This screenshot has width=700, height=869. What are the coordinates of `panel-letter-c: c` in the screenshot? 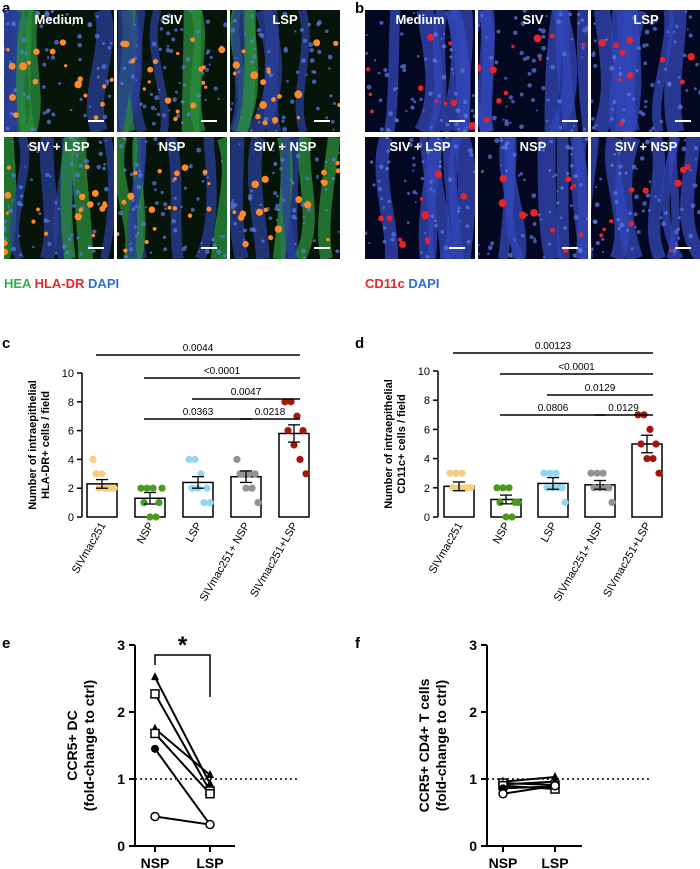 It's located at (6, 343).